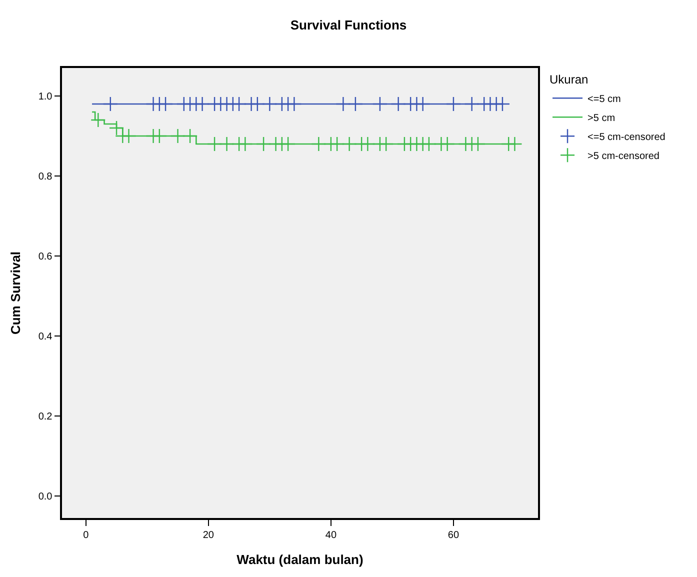 The image size is (697, 577). Describe the element at coordinates (45, 337) in the screenshot. I see `y-tick-label: 0.4` at that location.